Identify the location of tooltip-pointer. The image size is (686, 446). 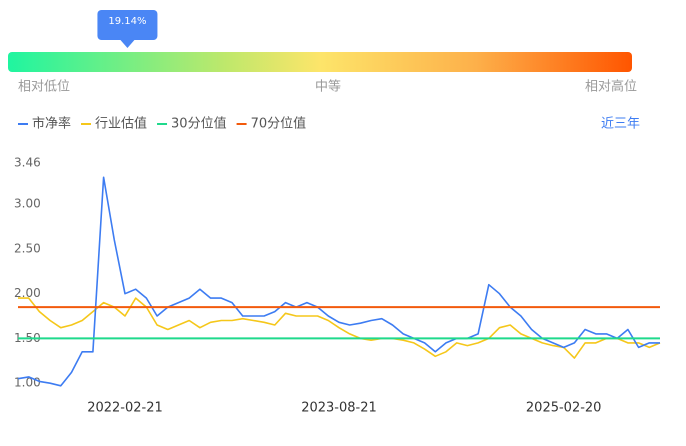
(127, 44).